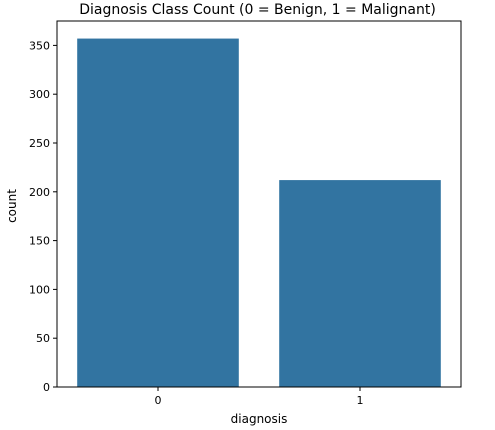  Describe the element at coordinates (43, 338) in the screenshot. I see `y-tick-label: 50` at that location.